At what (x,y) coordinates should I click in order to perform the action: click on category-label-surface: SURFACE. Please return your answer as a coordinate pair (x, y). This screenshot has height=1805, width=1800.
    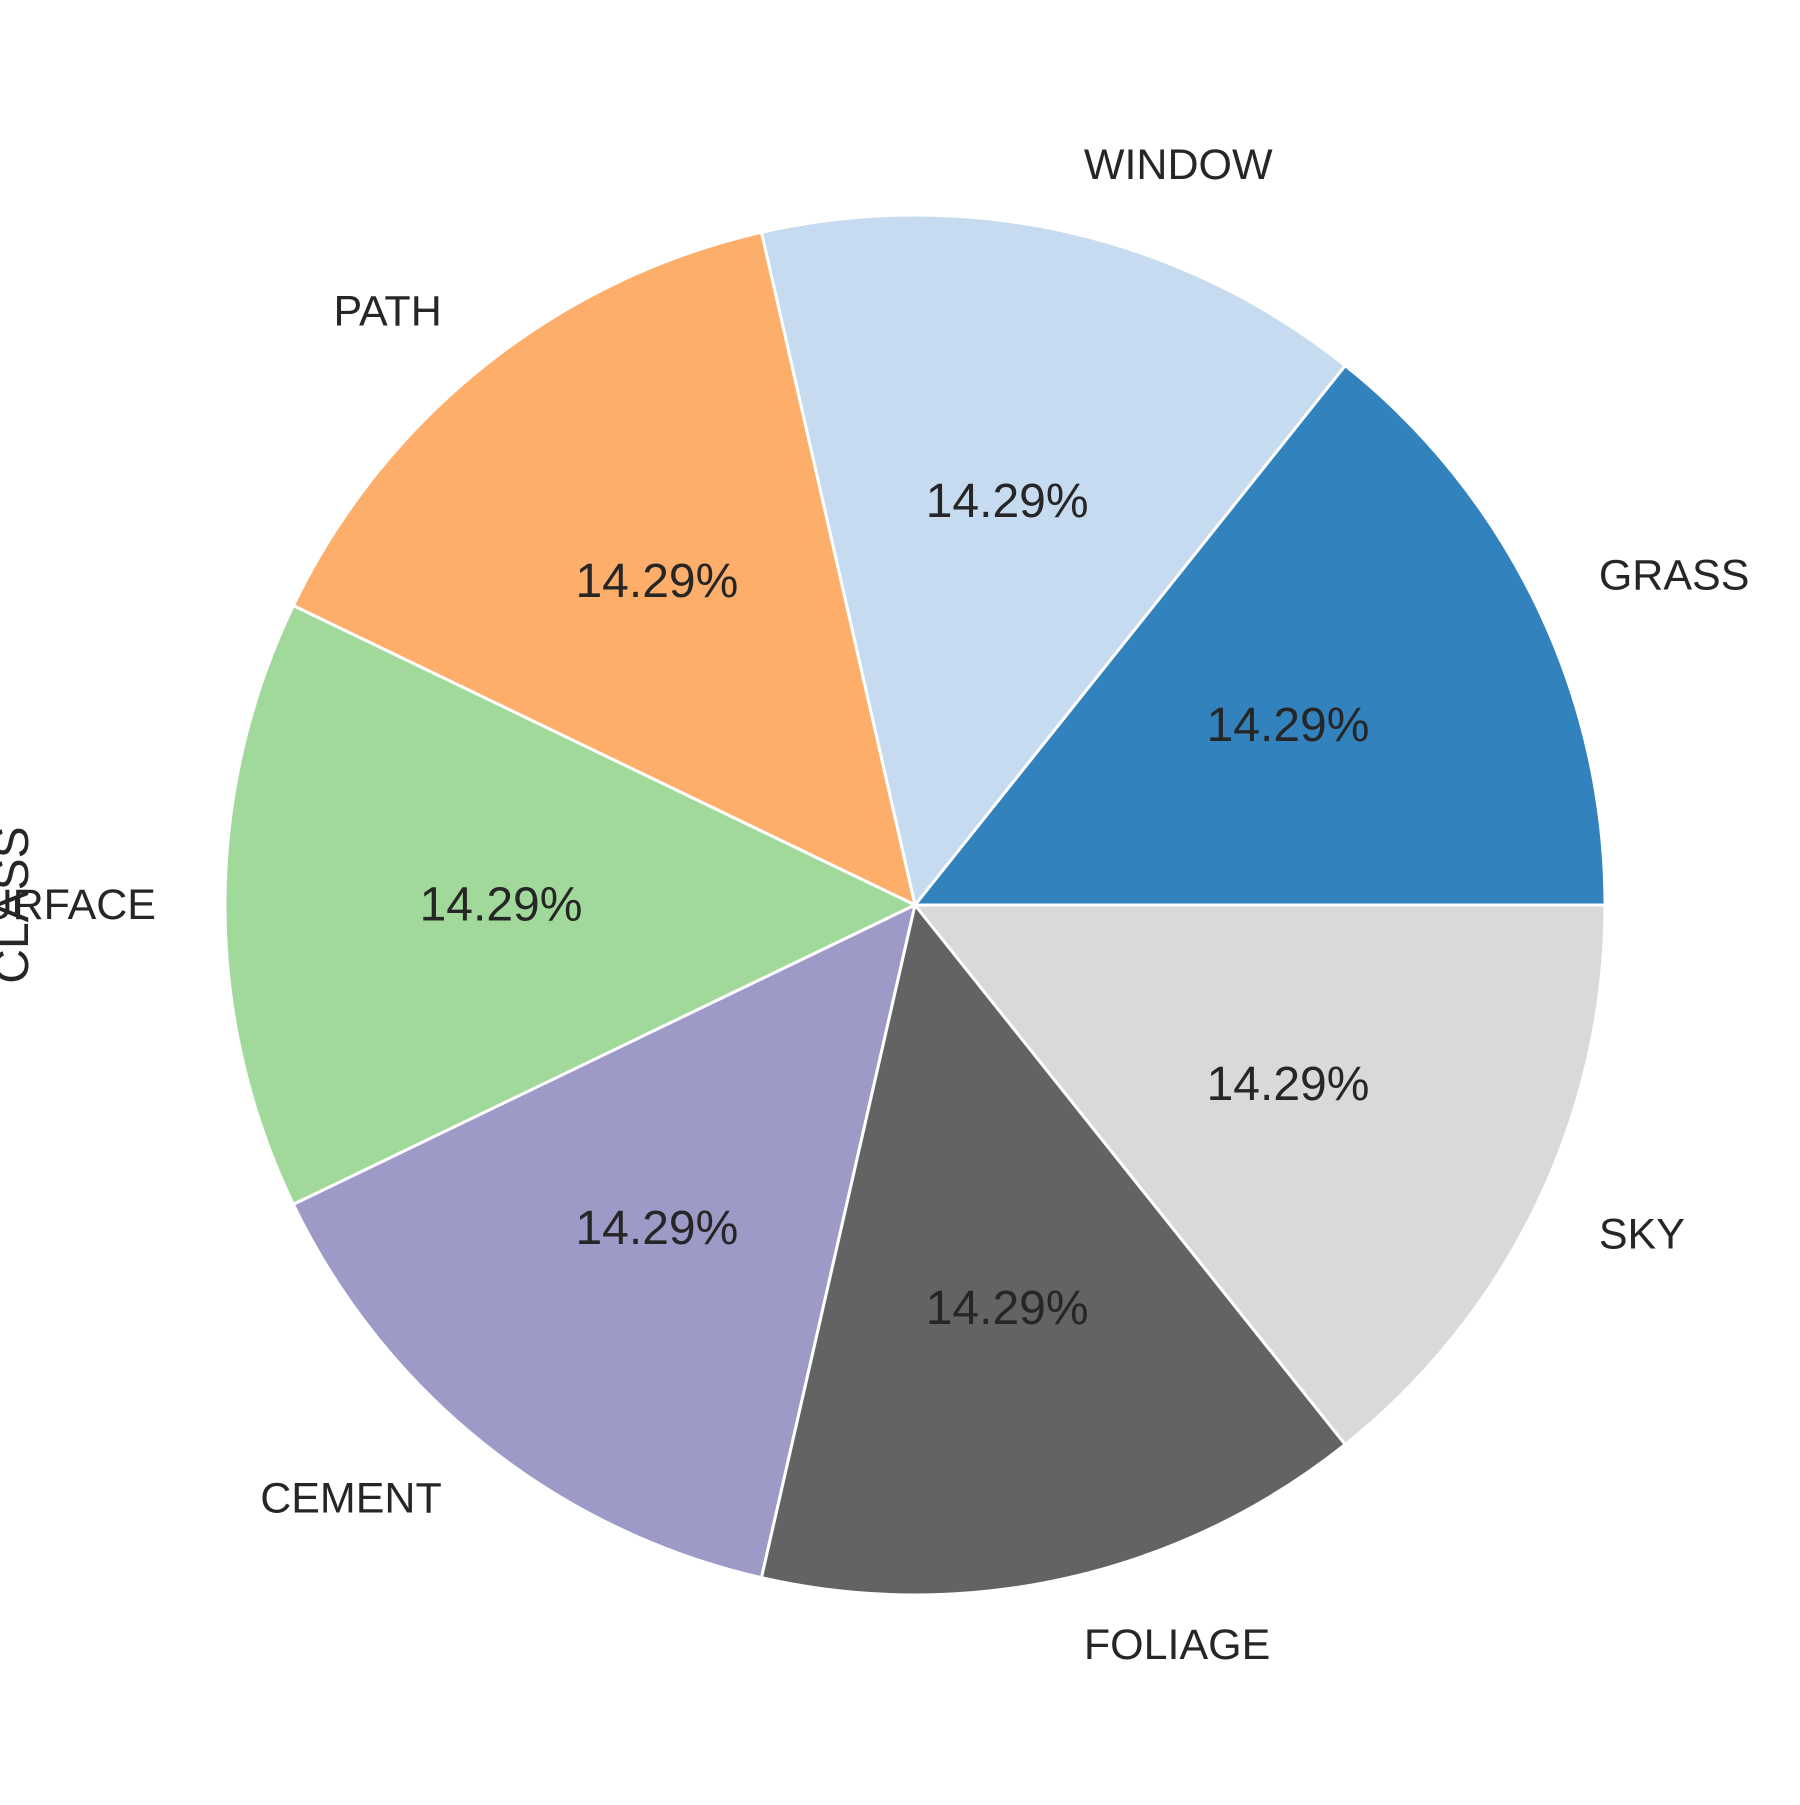
    Looking at the image, I should click on (78, 905).